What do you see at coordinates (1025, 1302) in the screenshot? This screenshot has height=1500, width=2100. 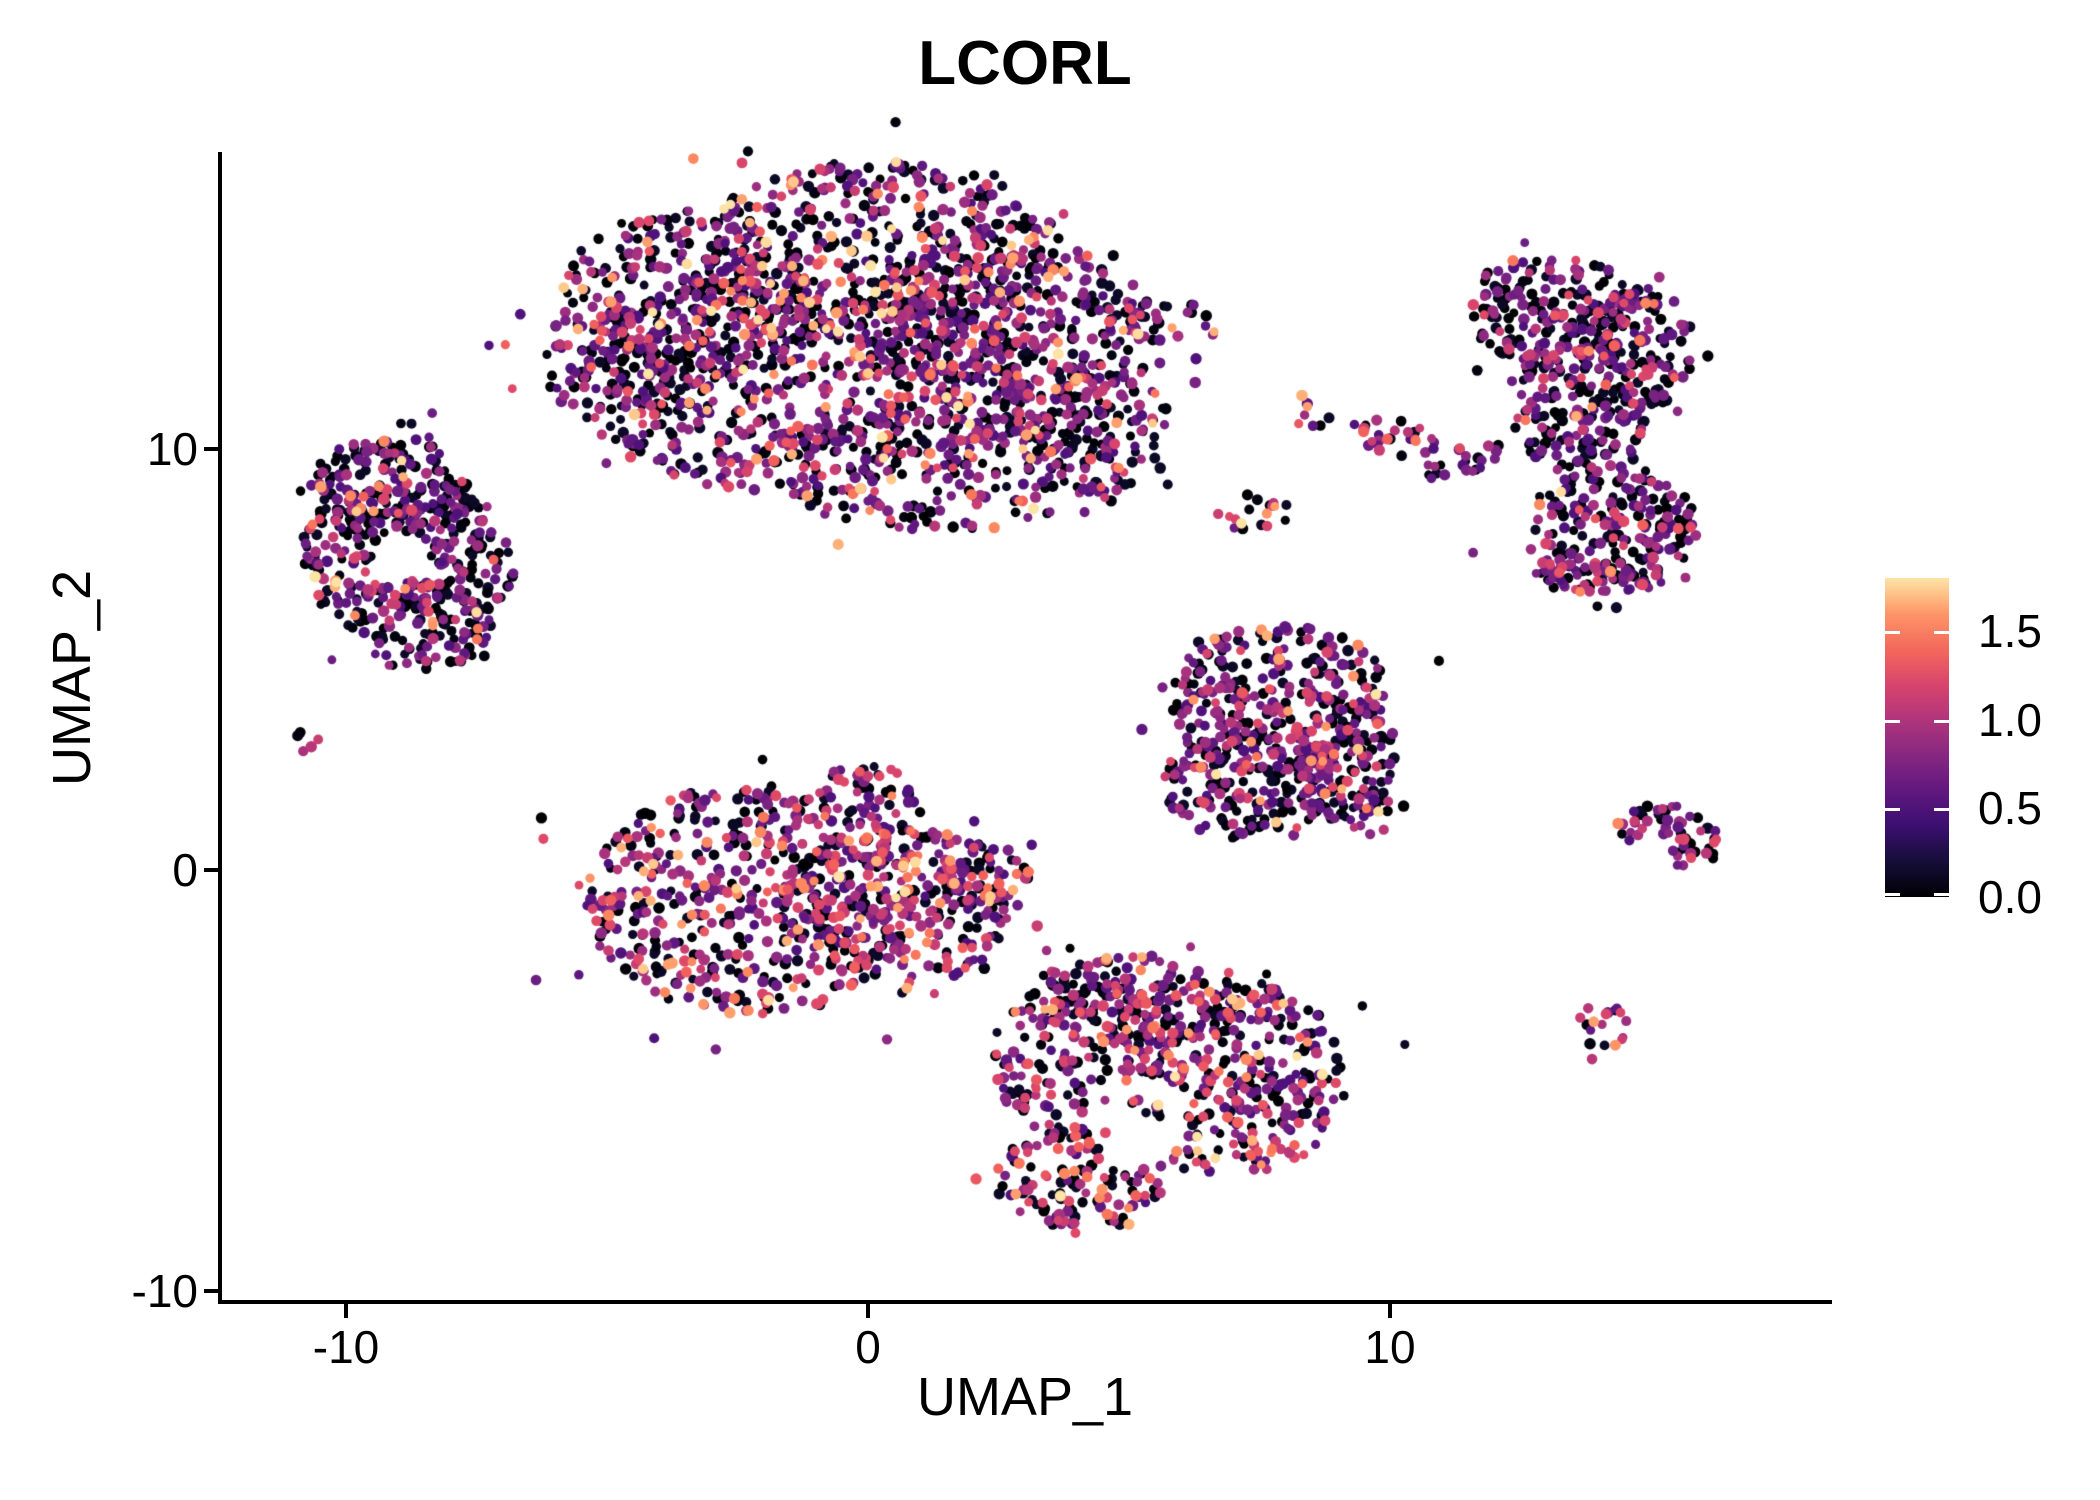 I see `x-axis-line` at bounding box center [1025, 1302].